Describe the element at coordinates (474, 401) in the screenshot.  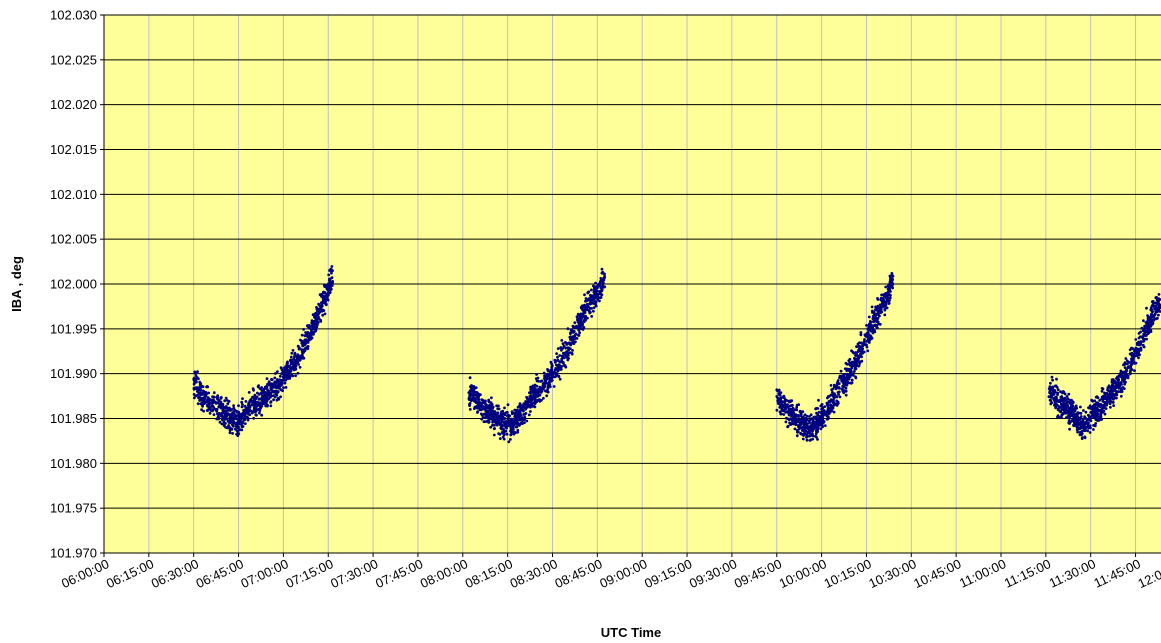
I see `data-point-2019` at that location.